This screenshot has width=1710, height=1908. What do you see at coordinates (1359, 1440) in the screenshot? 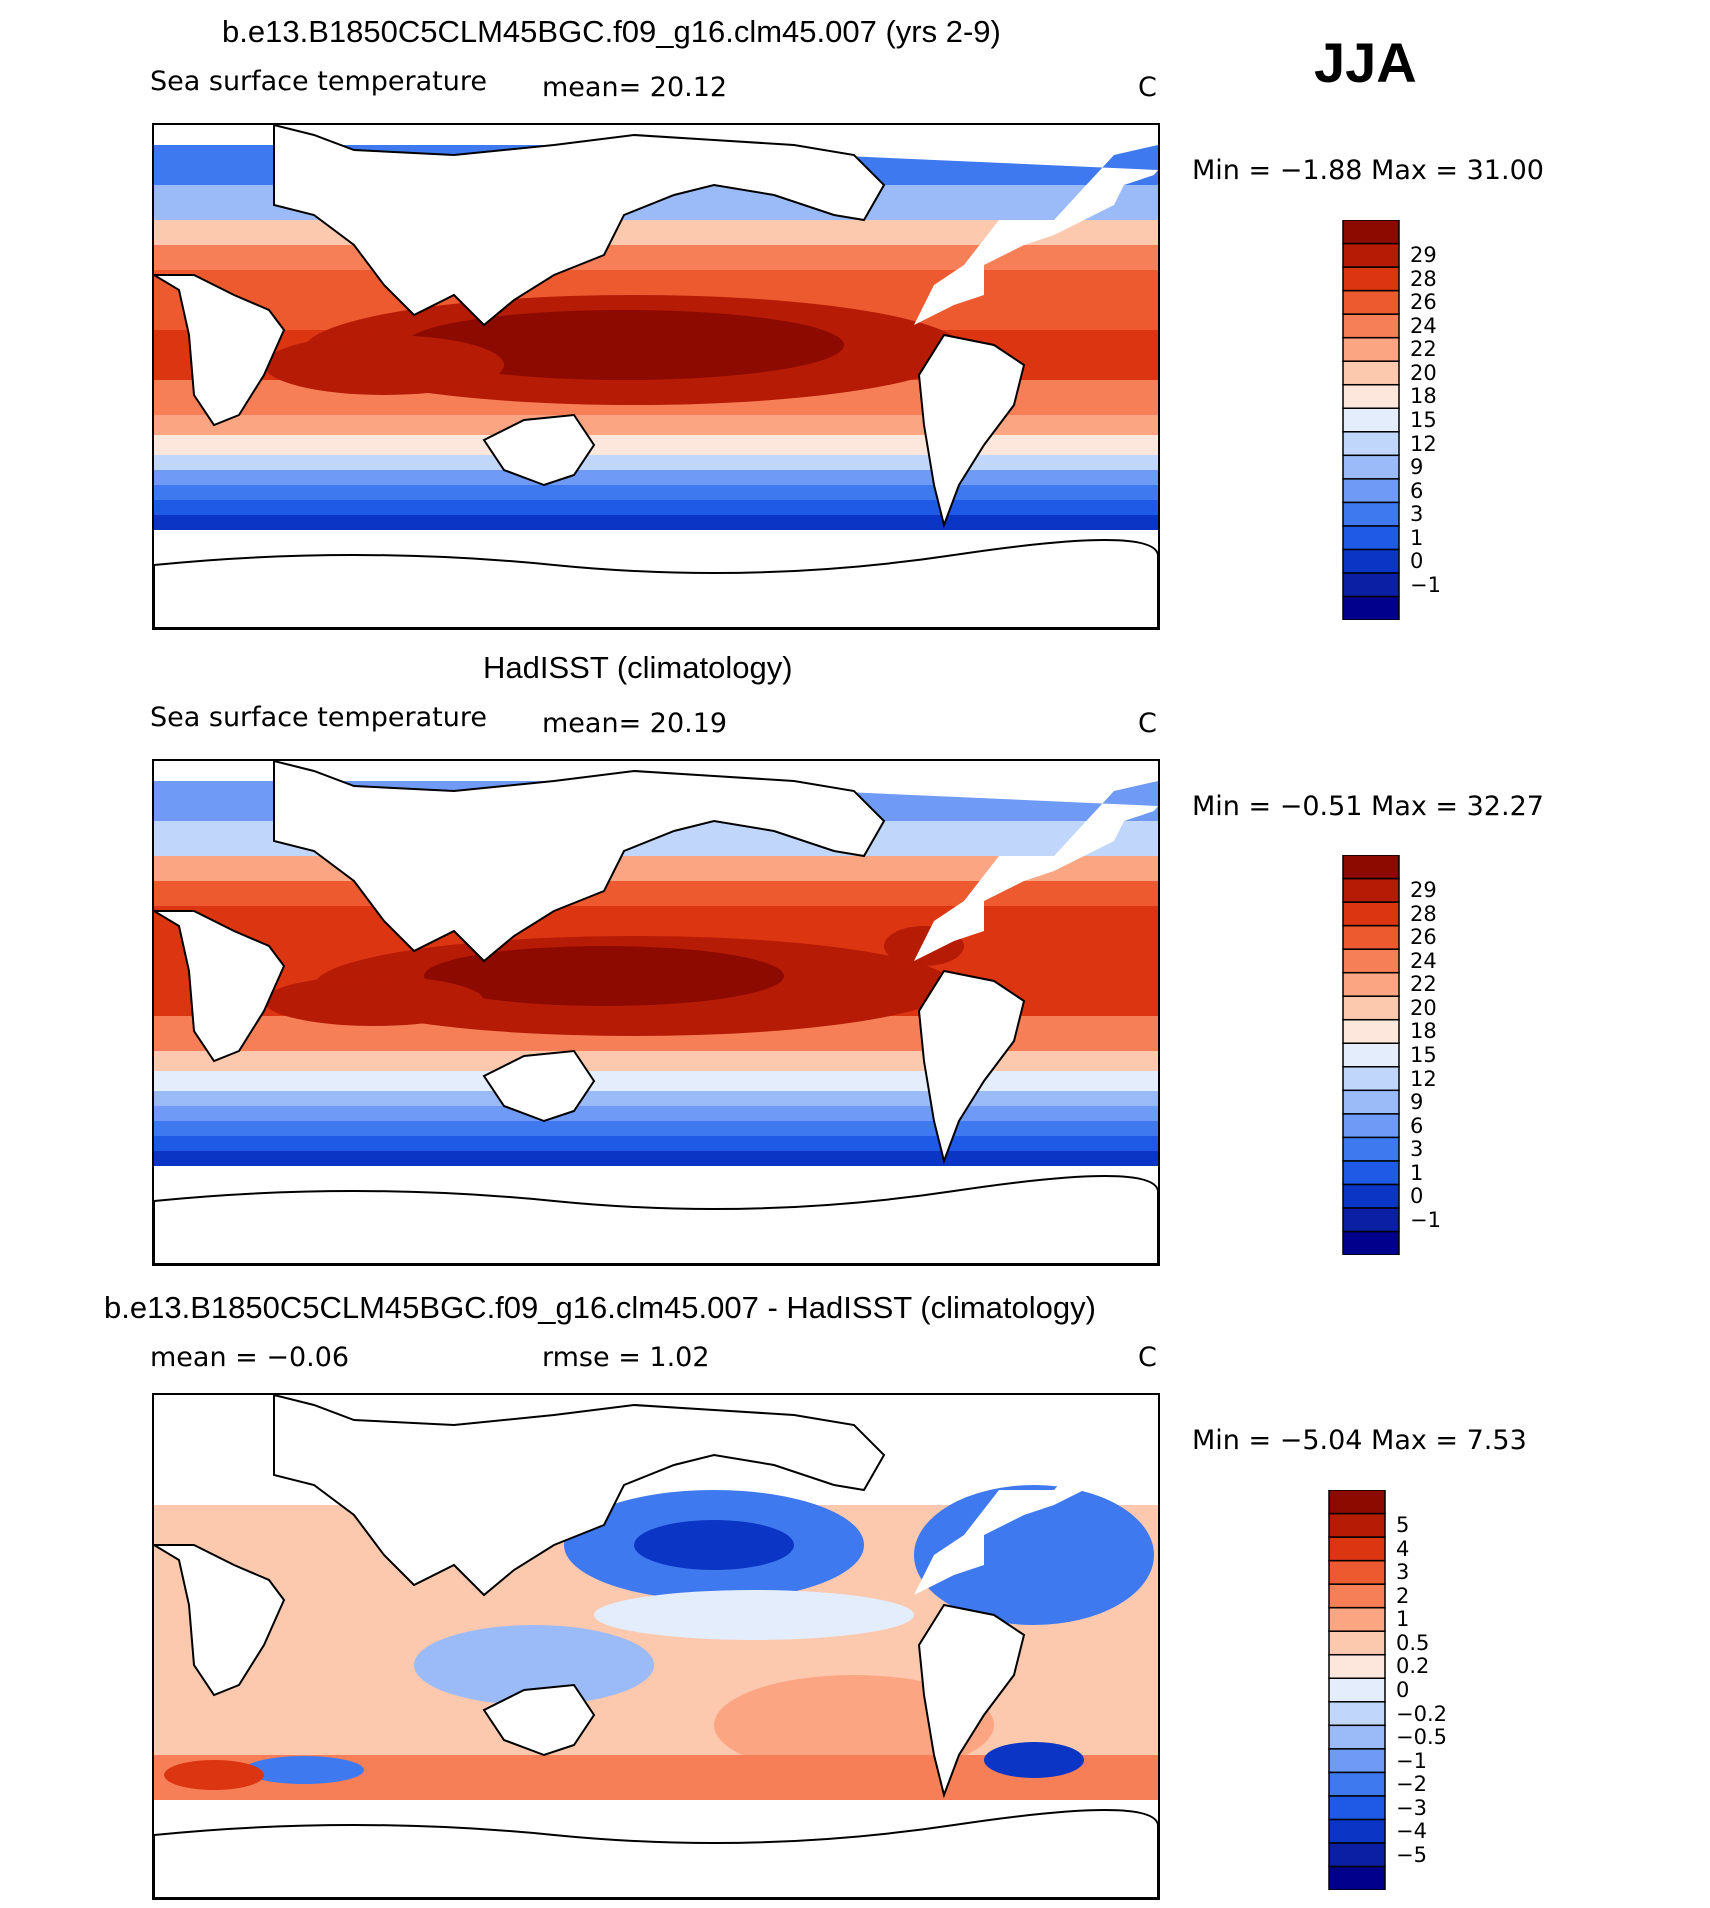
I see `panel-3-minmax: Min = −5.04 Max = 7.53` at bounding box center [1359, 1440].